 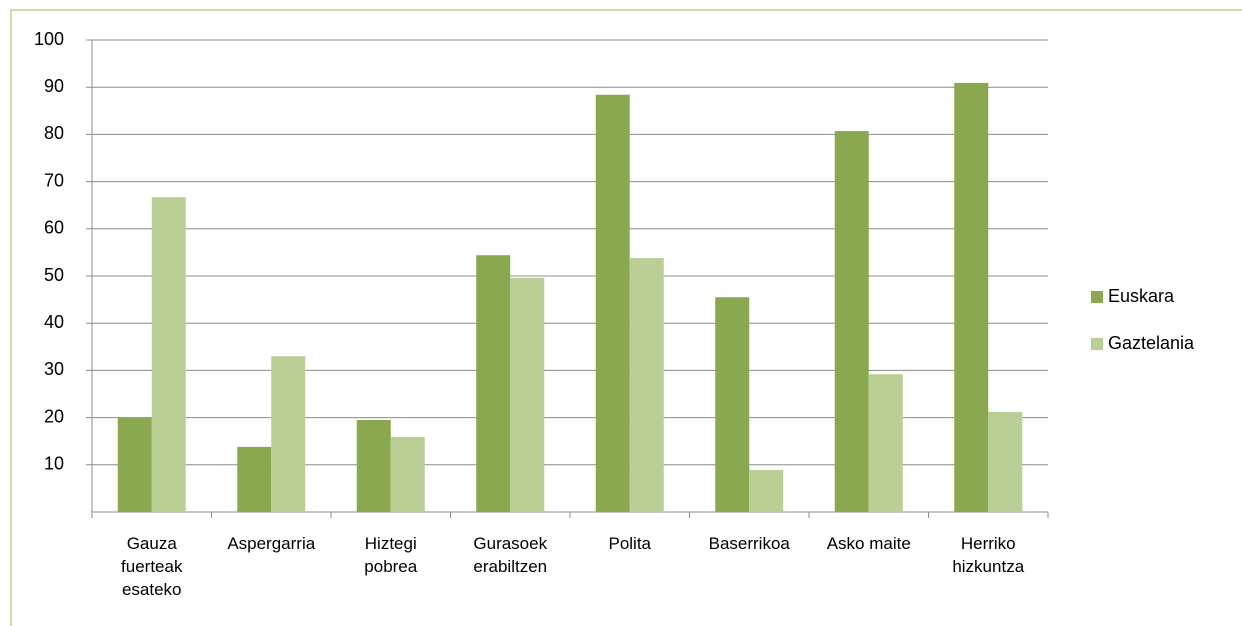 What do you see at coordinates (54, 416) in the screenshot?
I see `y-tick-label: 20` at bounding box center [54, 416].